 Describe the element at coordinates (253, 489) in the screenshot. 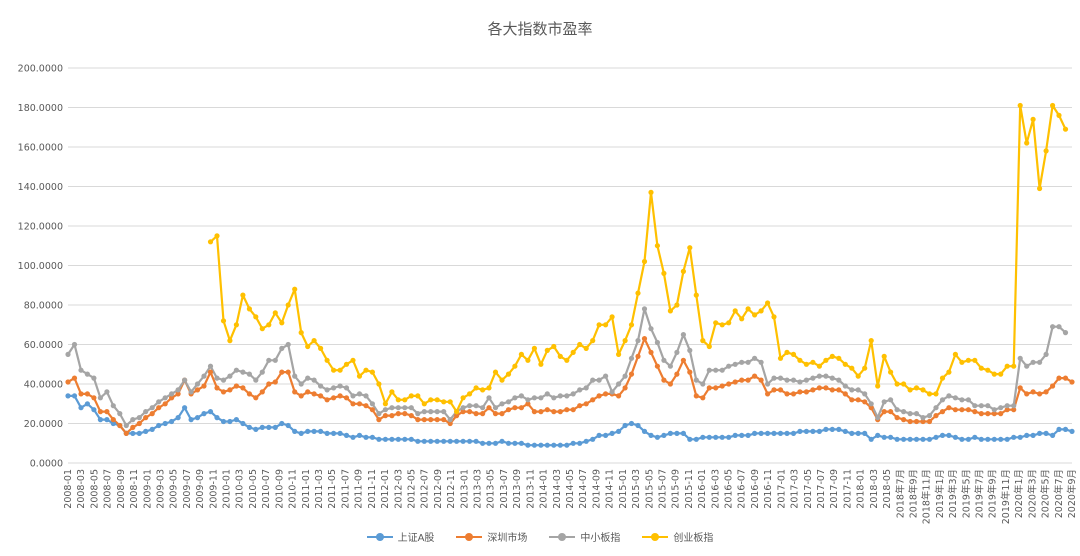

I see `x-tick-label: 2010-05` at that location.